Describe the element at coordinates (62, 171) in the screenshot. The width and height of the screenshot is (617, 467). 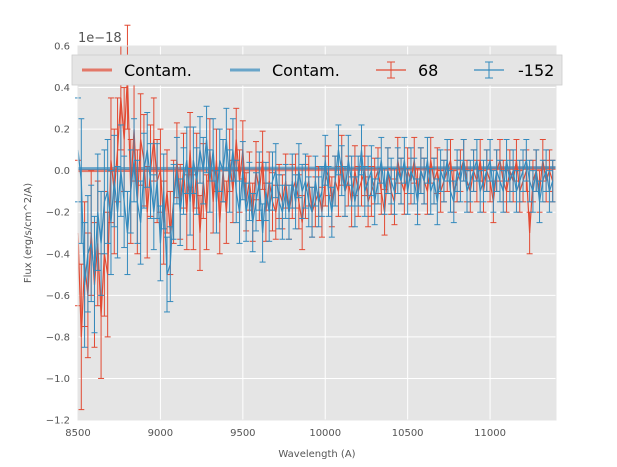
I see `y-tick-label: 0.0` at that location.